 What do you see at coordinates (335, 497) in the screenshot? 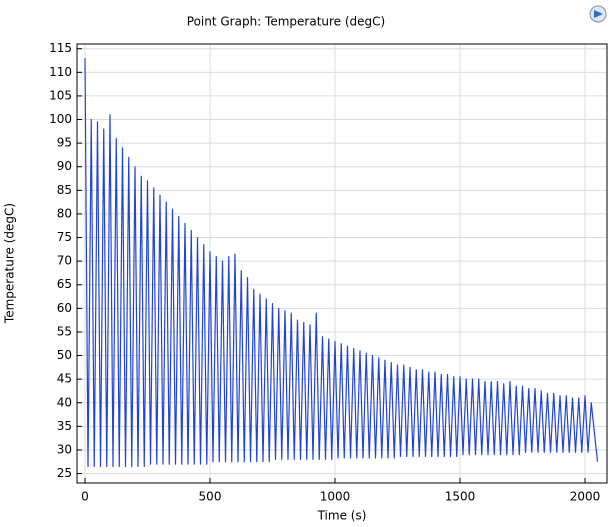
I see `x-tick-label: 1000` at bounding box center [335, 497].